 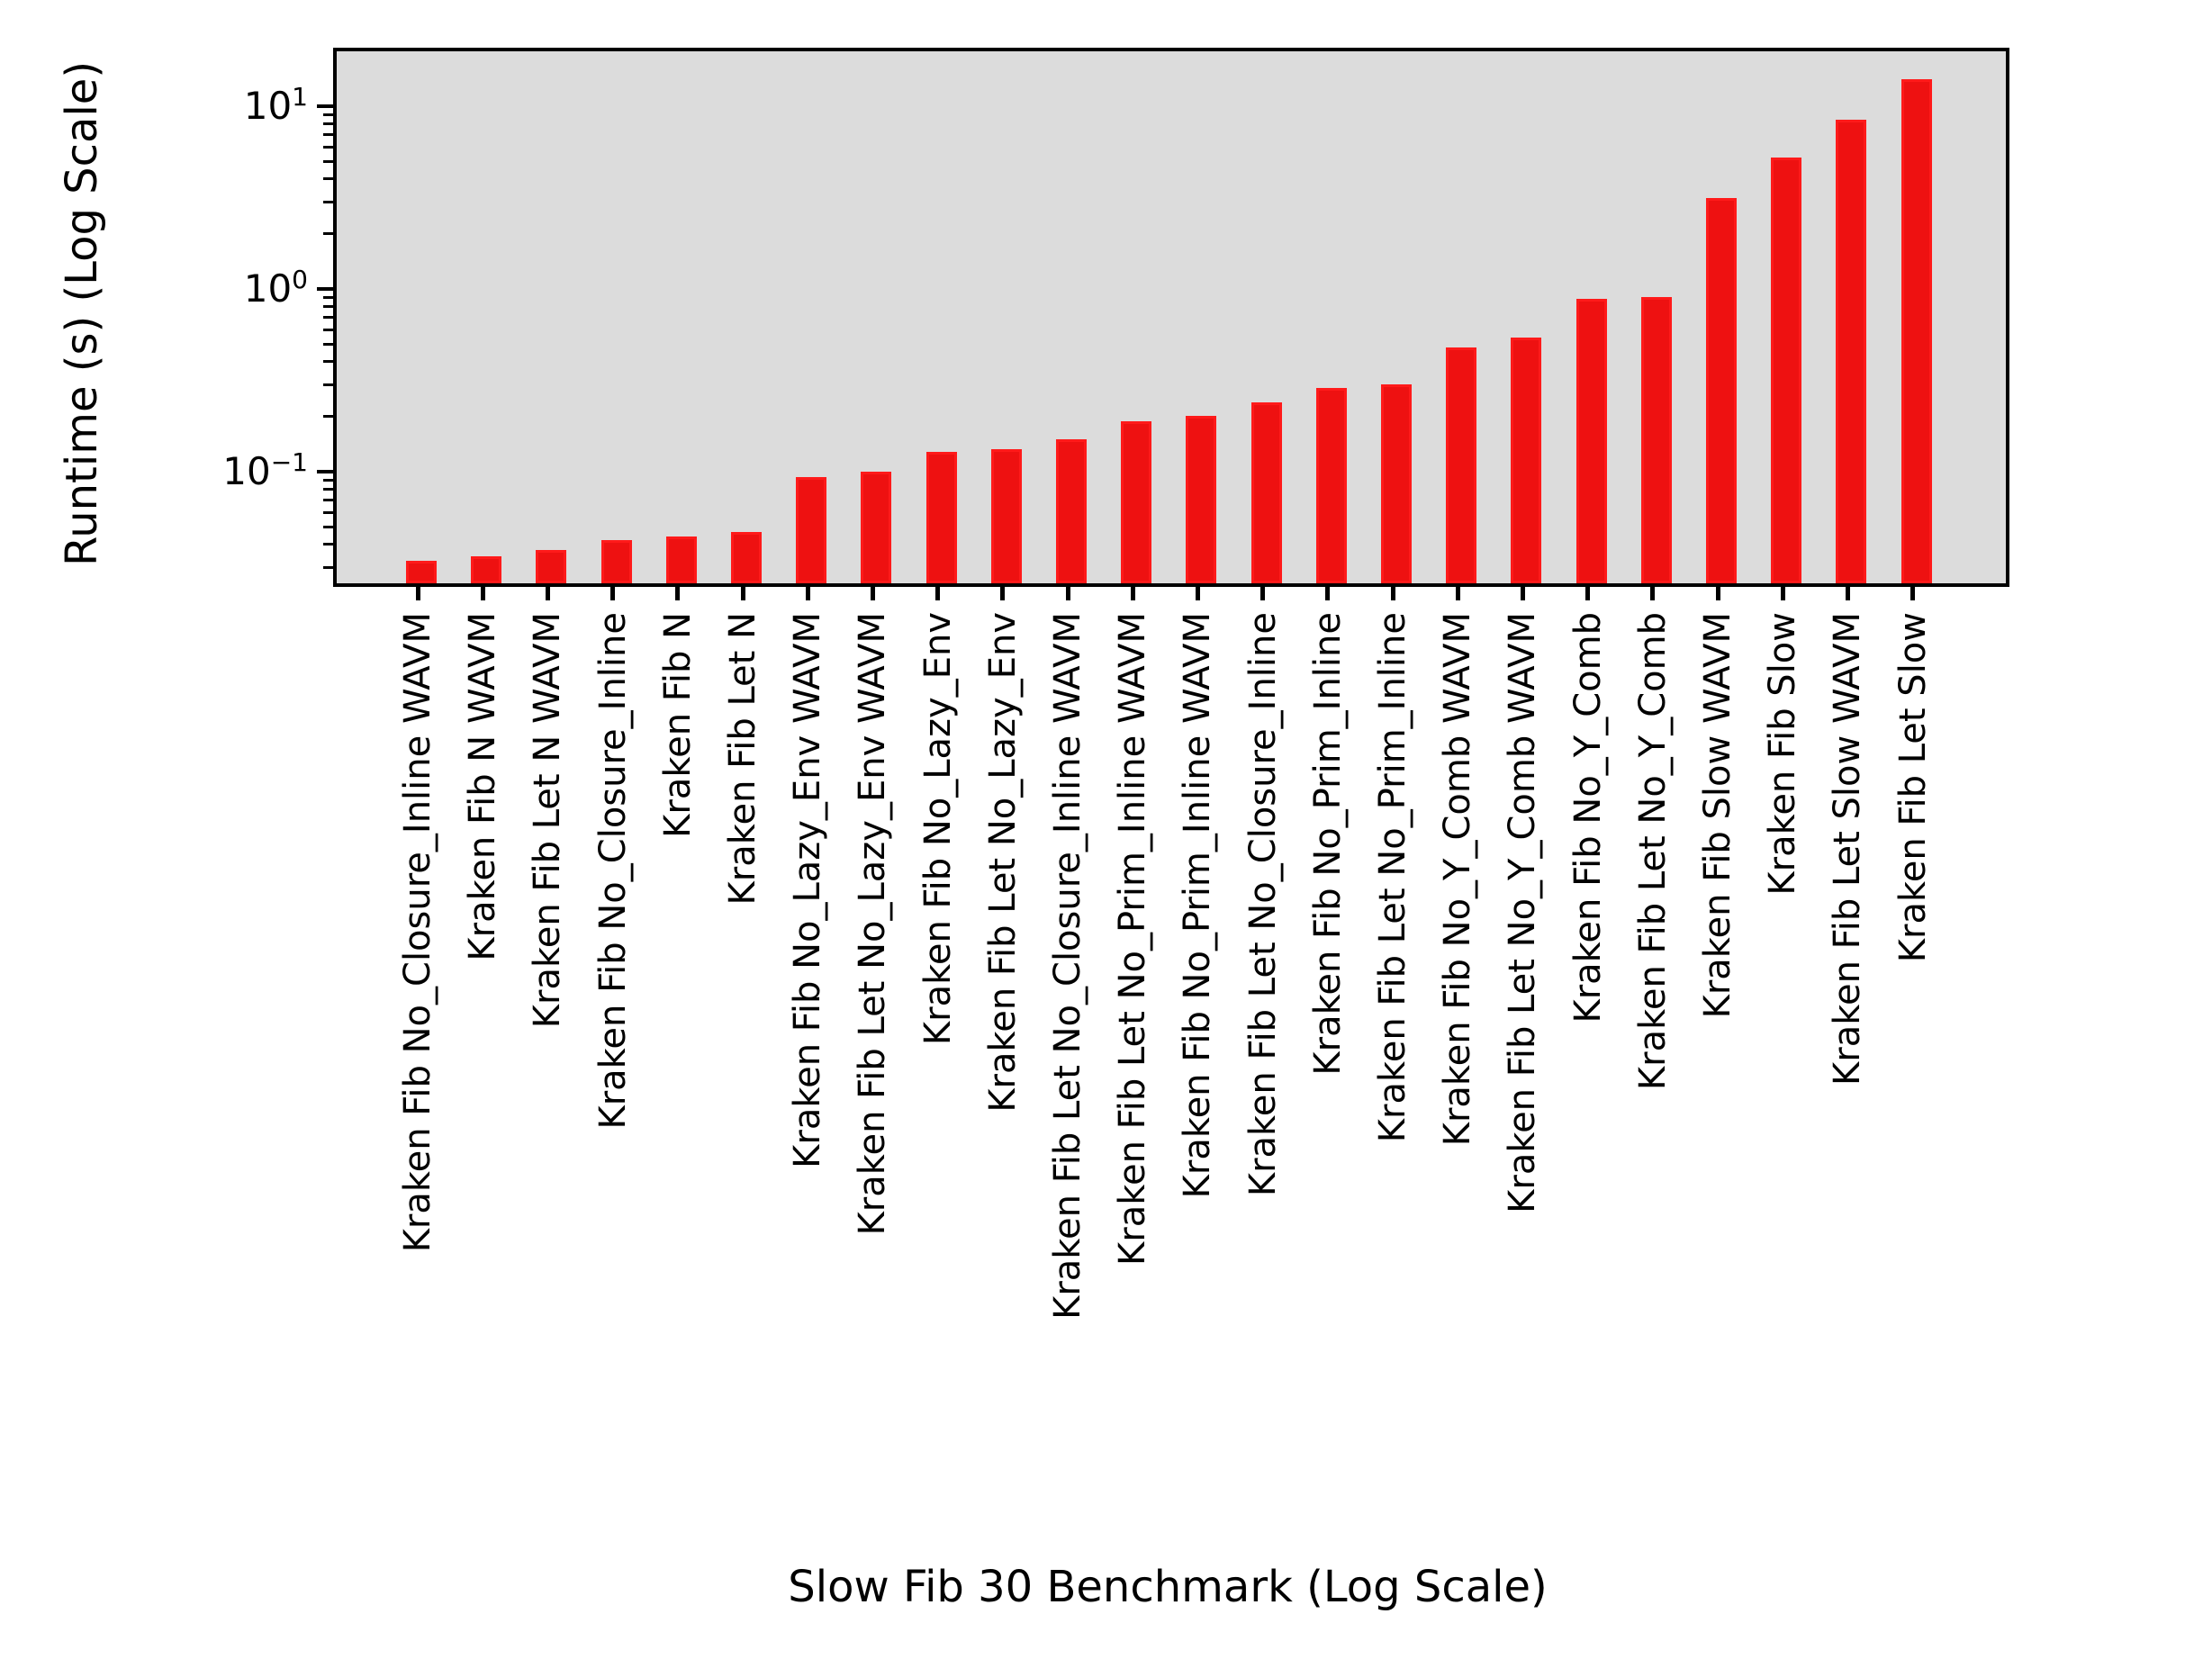 What do you see at coordinates (265, 470) in the screenshot?
I see `y-tick-label: 10⁻¹` at bounding box center [265, 470].